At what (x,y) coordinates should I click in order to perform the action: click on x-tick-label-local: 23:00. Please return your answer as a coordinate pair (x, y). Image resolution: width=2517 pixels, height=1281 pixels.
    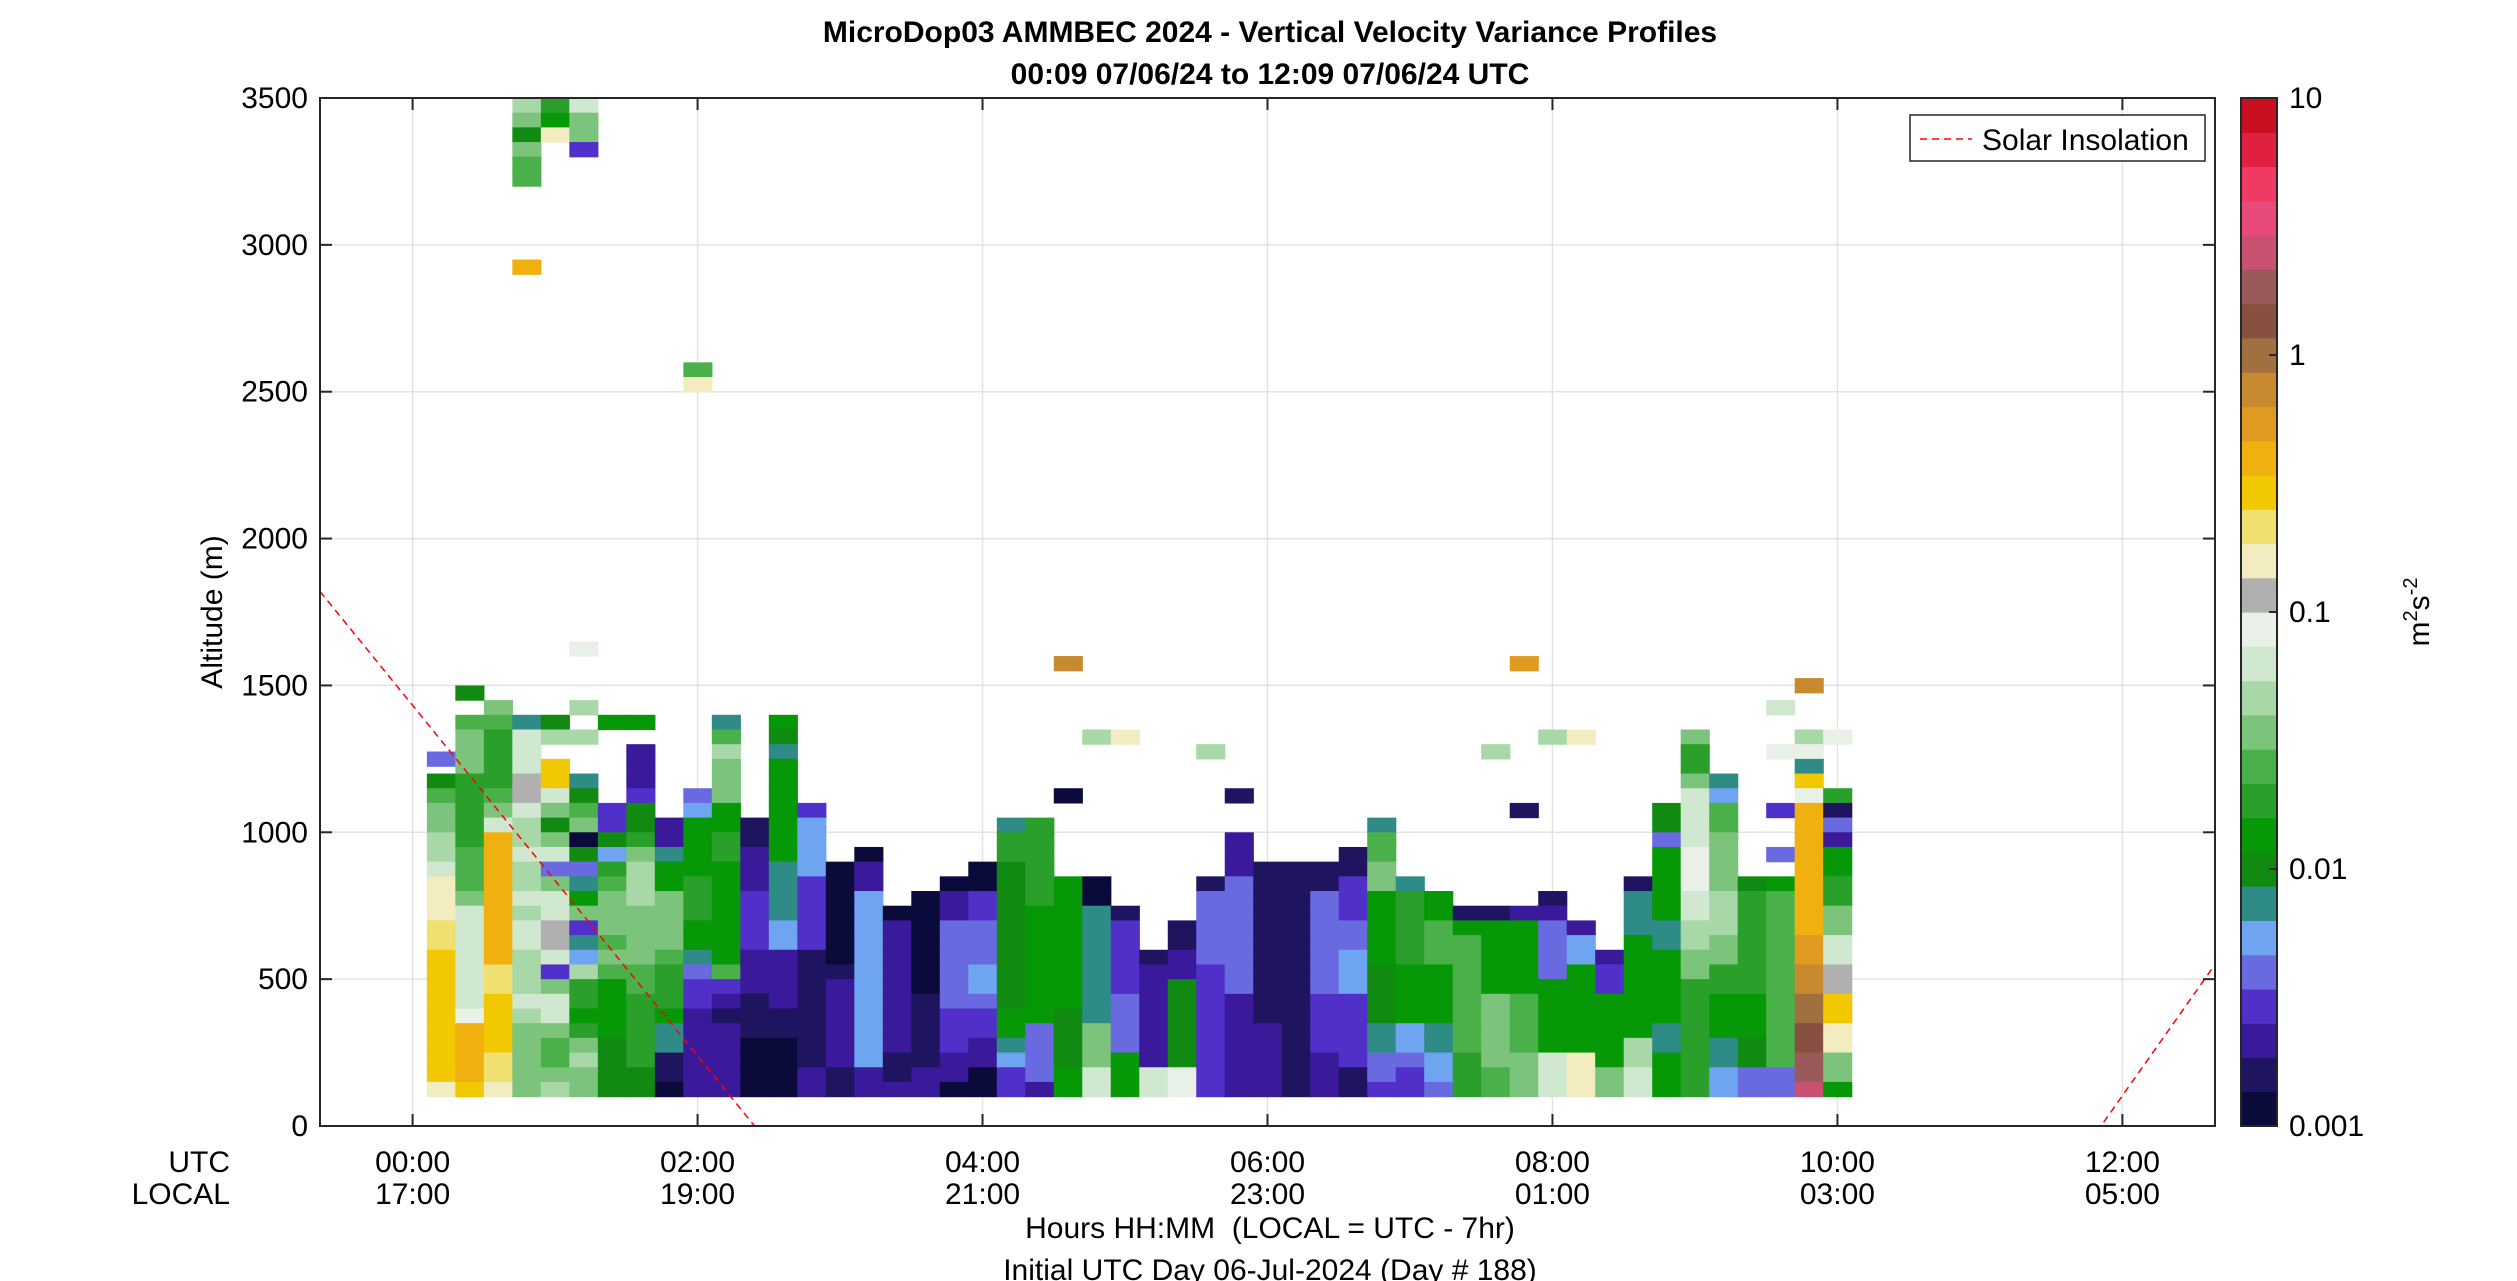
    Looking at the image, I should click on (1267, 1194).